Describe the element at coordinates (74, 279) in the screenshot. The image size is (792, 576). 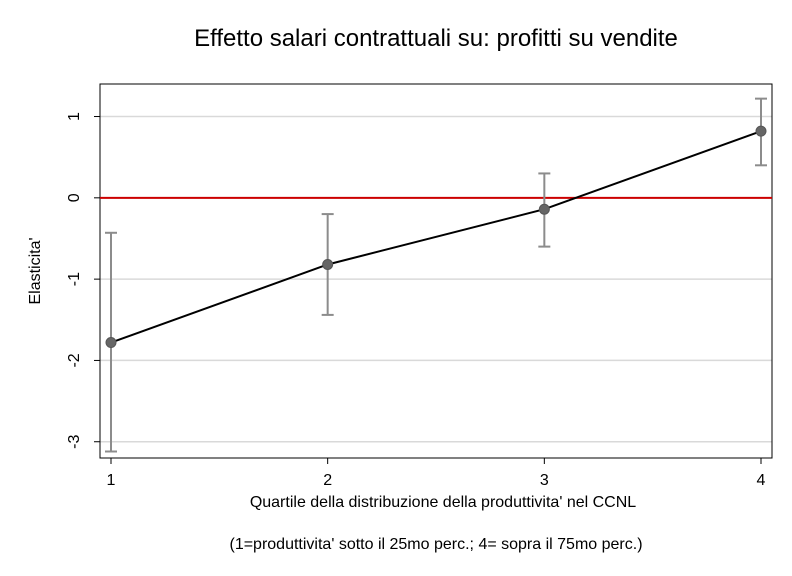
I see `y-tick-label-2: -1` at that location.